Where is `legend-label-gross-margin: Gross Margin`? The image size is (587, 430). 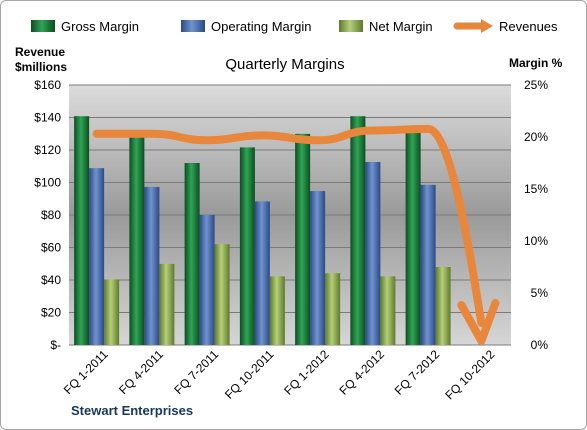 legend-label-gross-margin: Gross Margin is located at coordinates (100, 26).